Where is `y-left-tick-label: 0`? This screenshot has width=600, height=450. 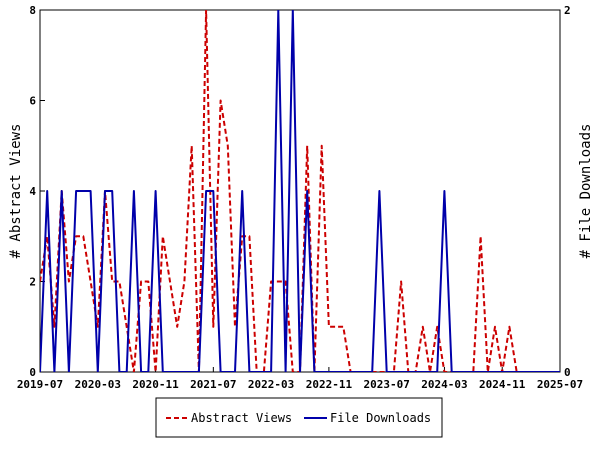
y-left-tick-label: 0 is located at coordinates (32, 372).